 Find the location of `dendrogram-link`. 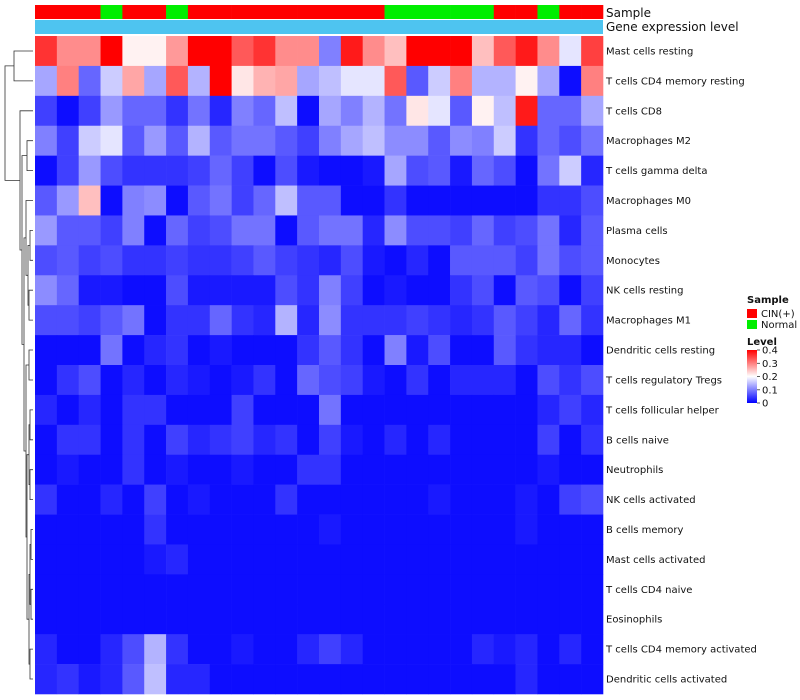

dendrogram-link is located at coordinates (31, 425).